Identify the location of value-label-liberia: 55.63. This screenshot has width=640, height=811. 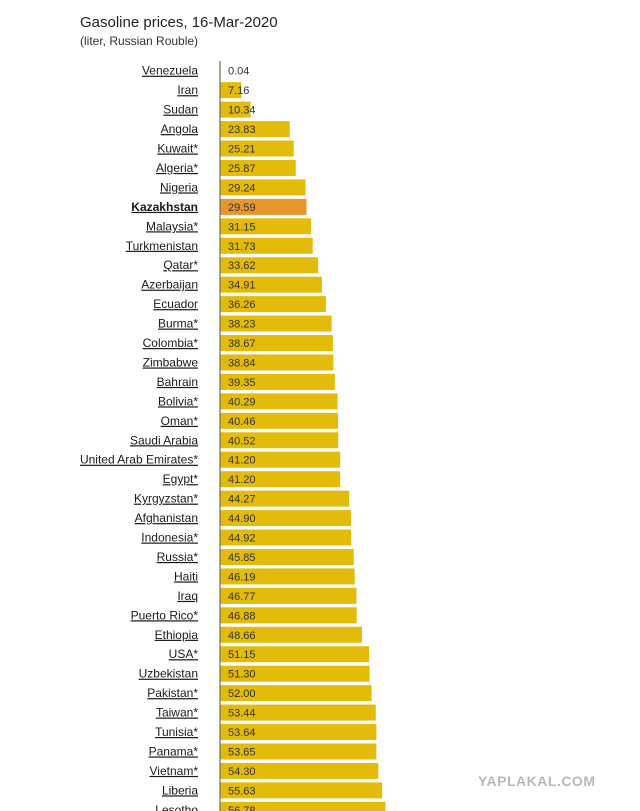
(242, 791).